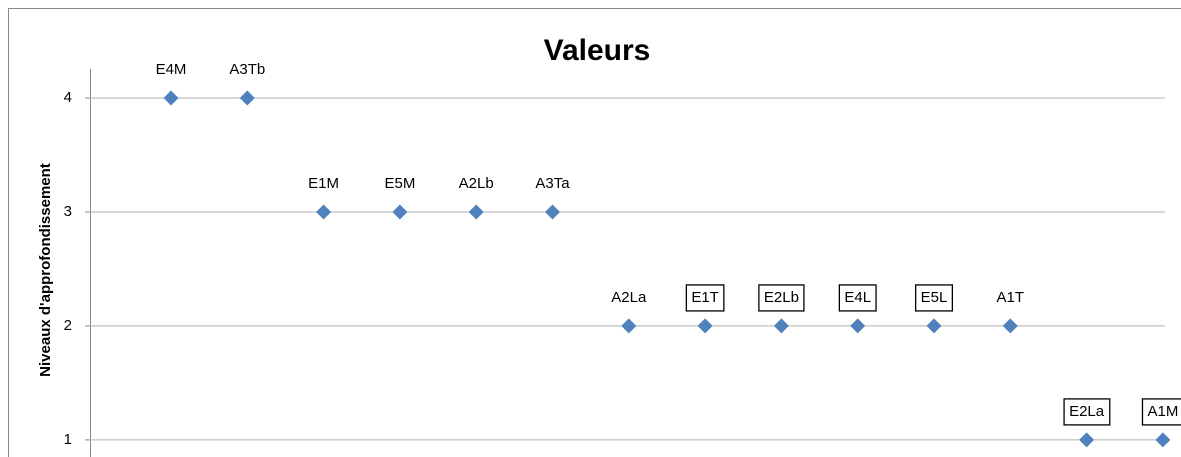 The height and width of the screenshot is (457, 1181). Describe the element at coordinates (323, 183) in the screenshot. I see `data-label: E1M` at that location.